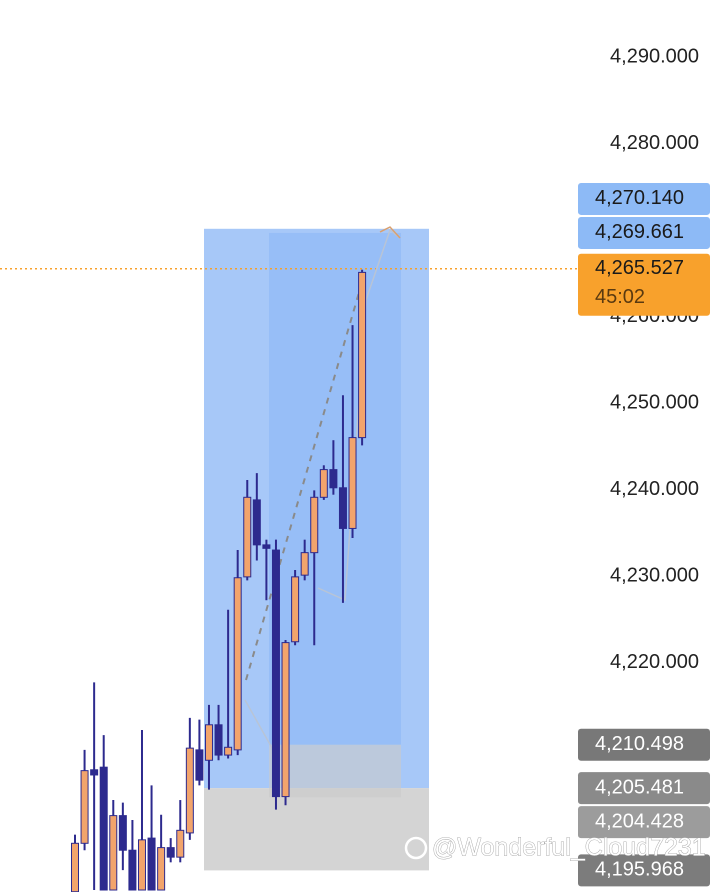 The width and height of the screenshot is (720, 892). I want to click on price-badge-label: 4,204.428, so click(639, 821).